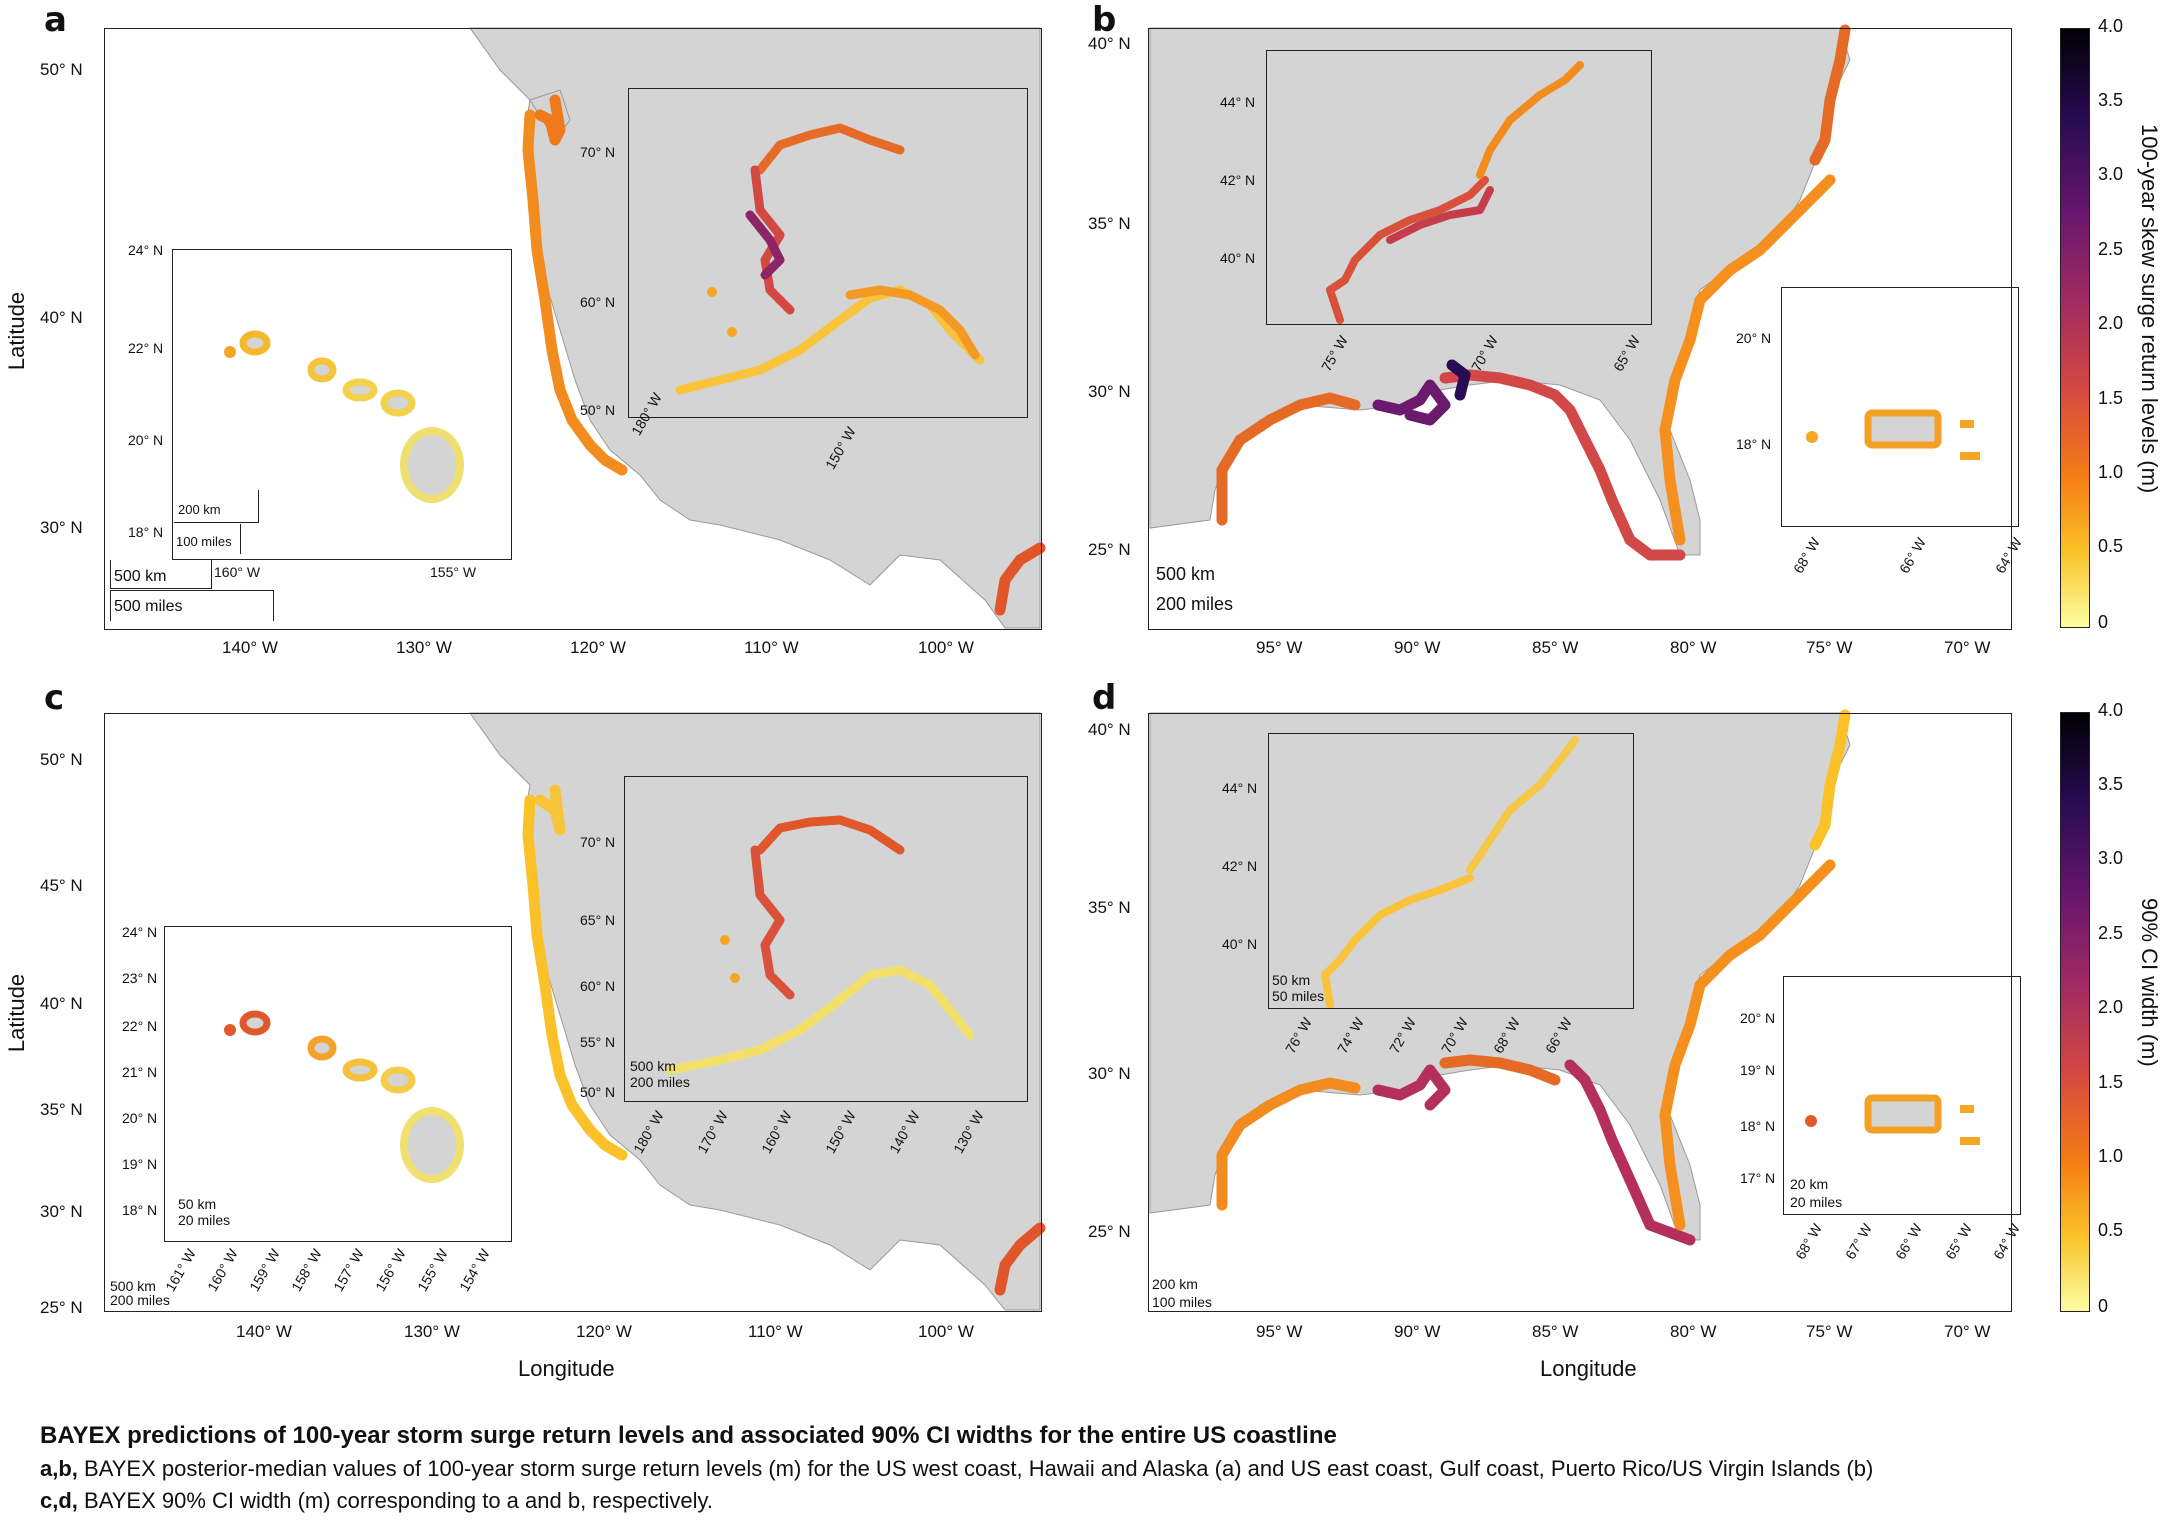 The width and height of the screenshot is (2163, 1521). I want to click on inset-ytick: 70° N, so click(598, 842).